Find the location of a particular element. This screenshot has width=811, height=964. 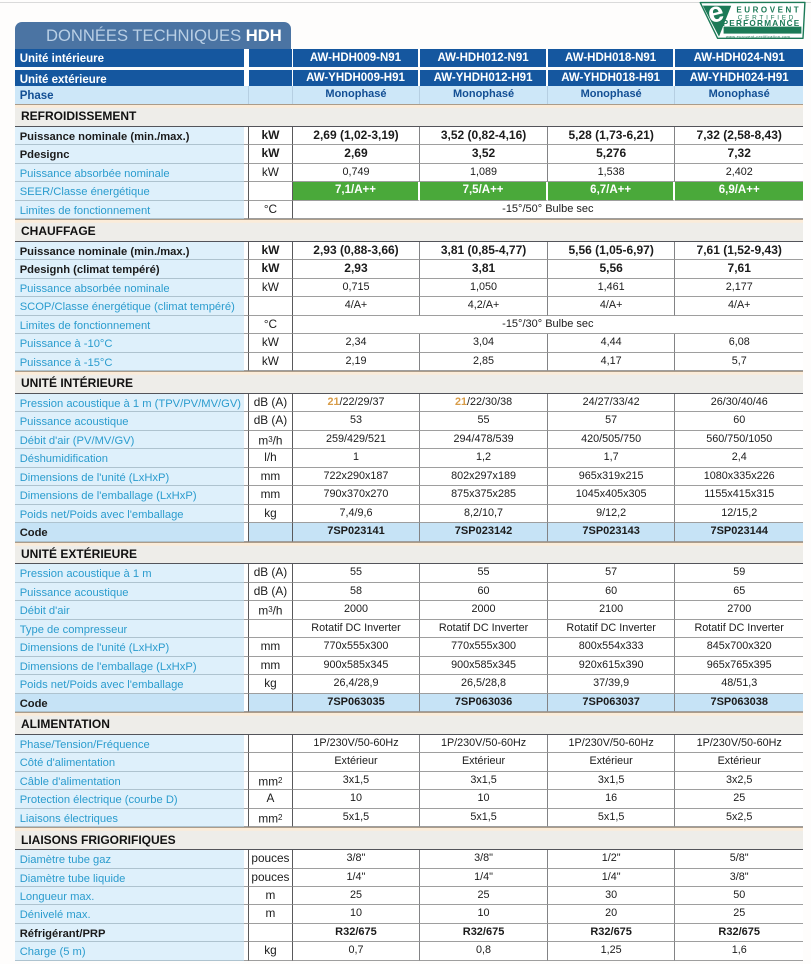

svg-text: e is located at coordinates (715, 15).